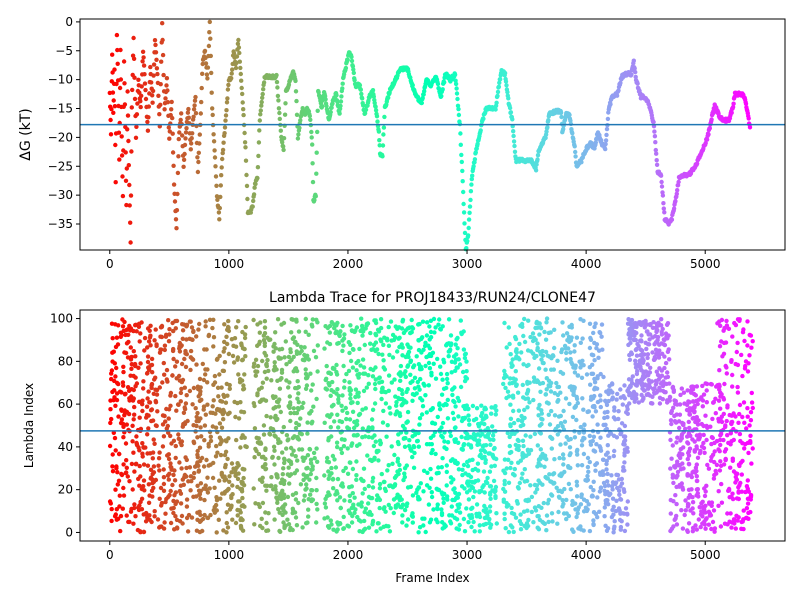 Image resolution: width=800 pixels, height=600 pixels. Describe the element at coordinates (64, 123) in the screenshot. I see `delta-g-y-ticks: 0−5−10−15−20−25−30−35` at that location.